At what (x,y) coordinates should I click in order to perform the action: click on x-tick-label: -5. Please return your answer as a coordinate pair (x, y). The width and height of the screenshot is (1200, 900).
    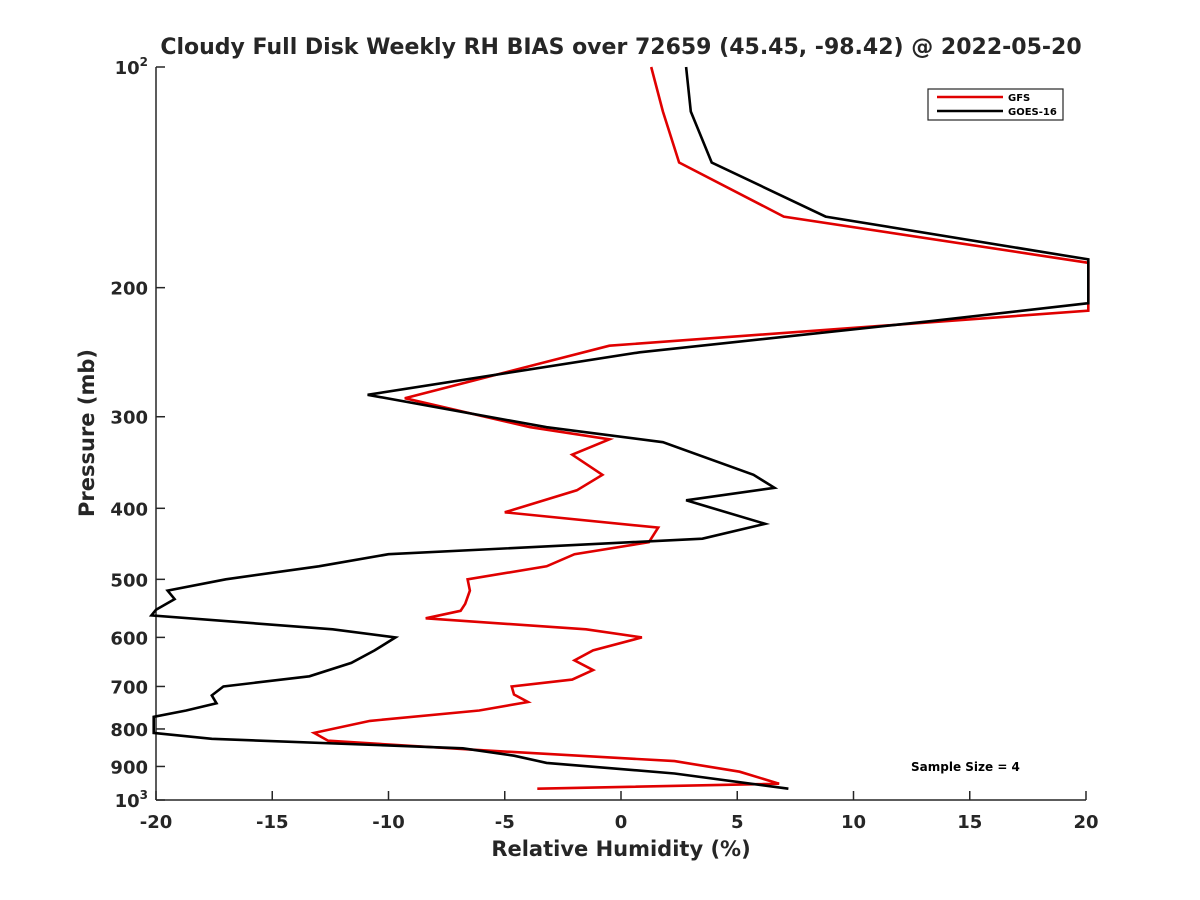
    Looking at the image, I should click on (505, 822).